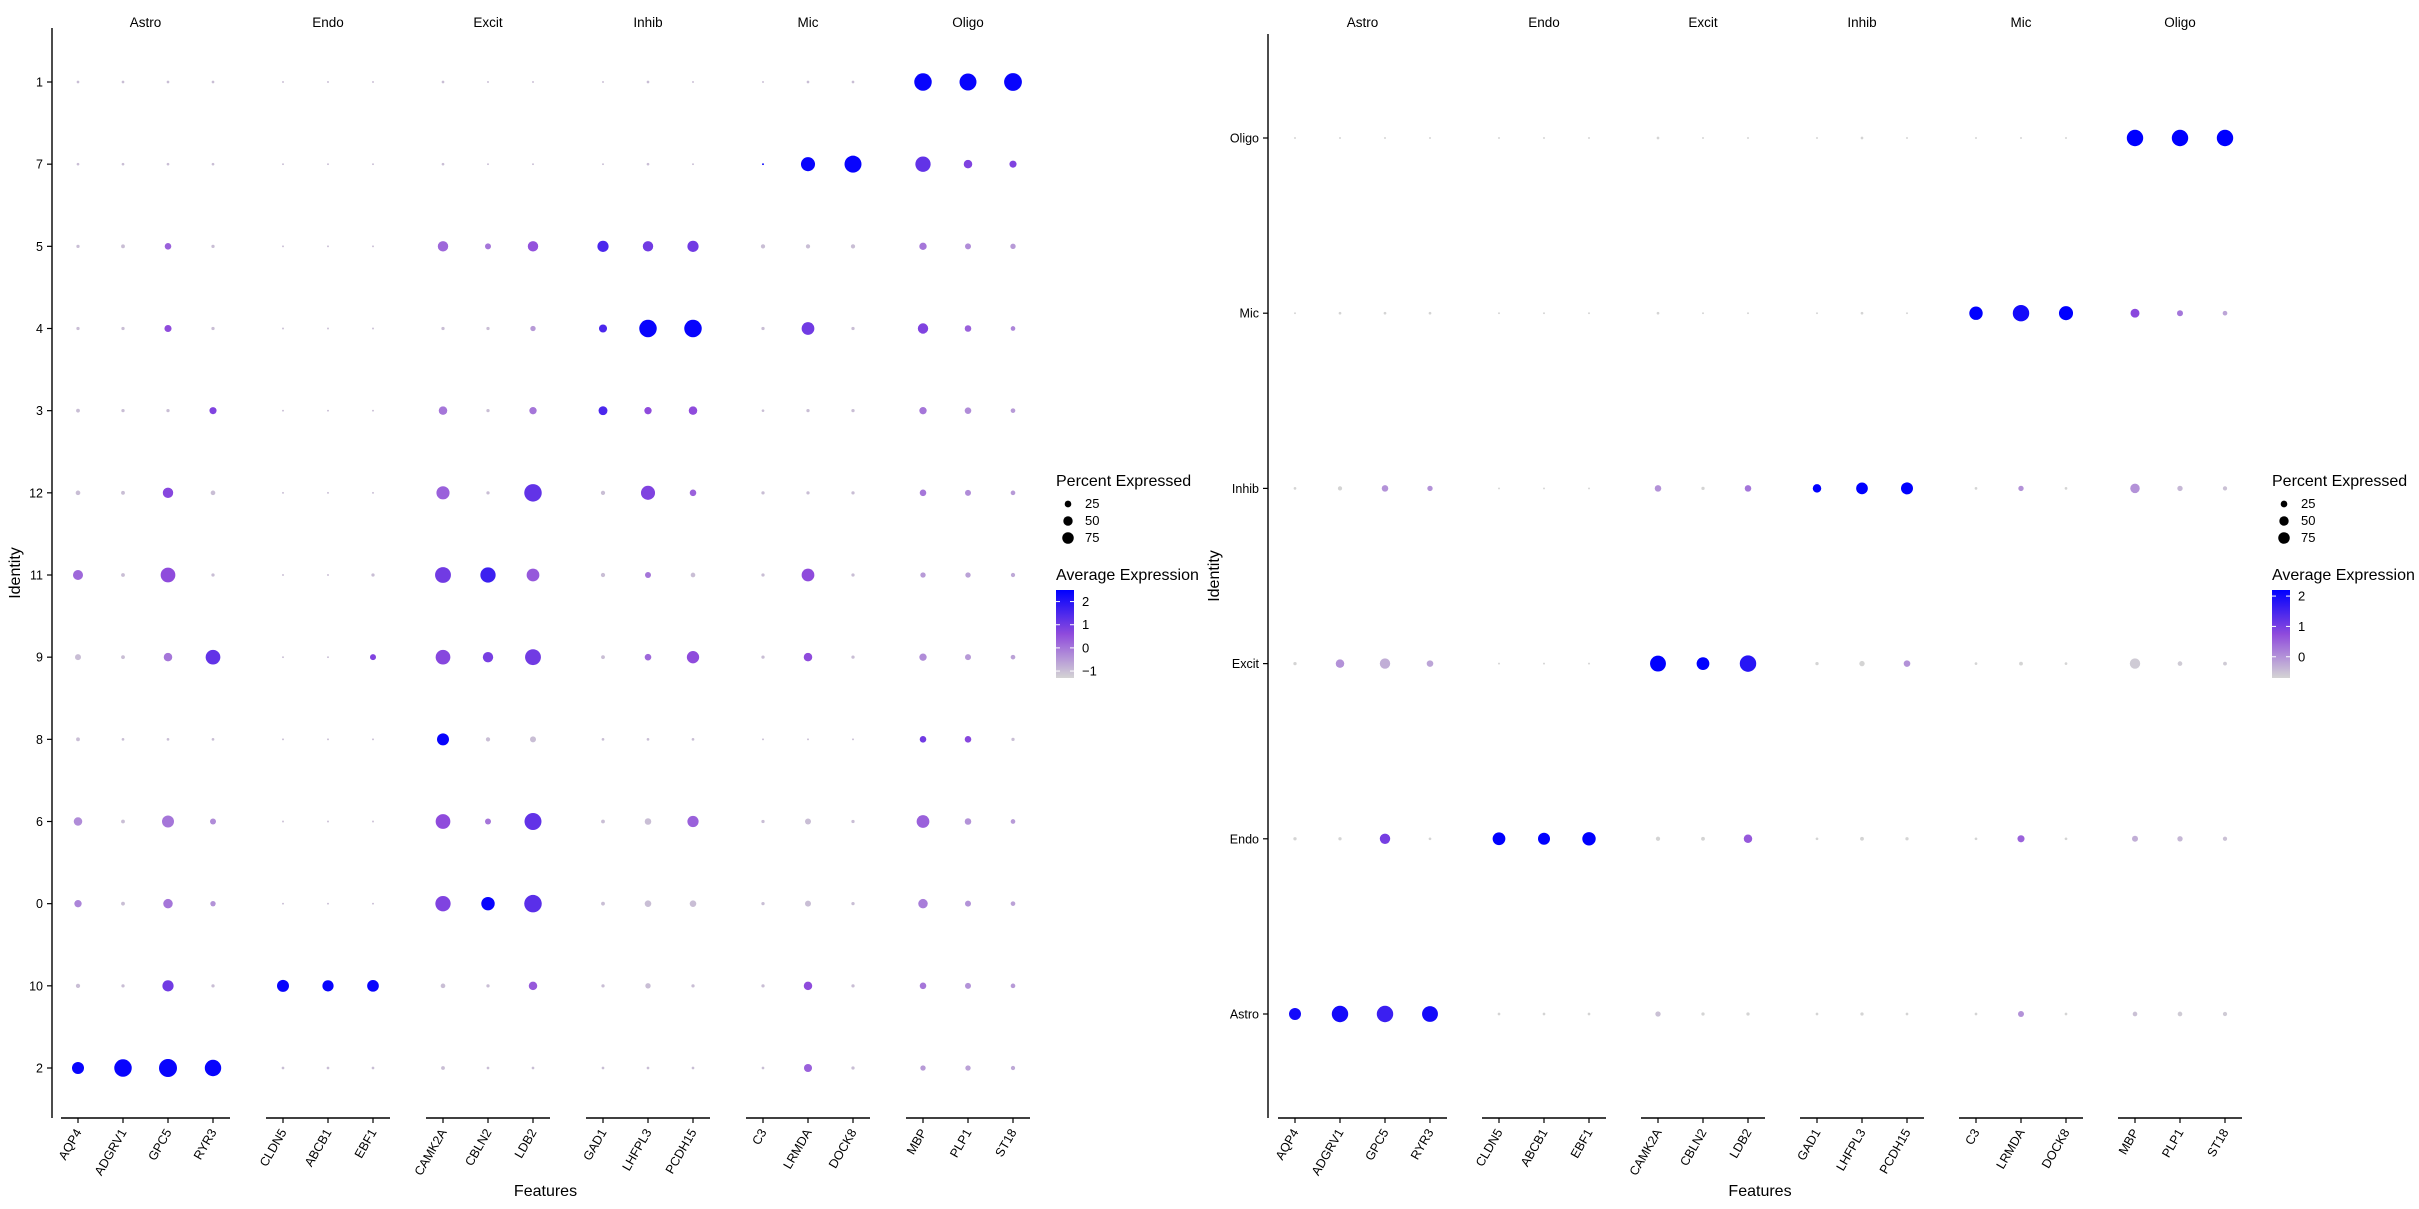 This screenshot has height=1209, width=2419. Describe the element at coordinates (2180, 22) in the screenshot. I see `facet-label: Oligo` at that location.